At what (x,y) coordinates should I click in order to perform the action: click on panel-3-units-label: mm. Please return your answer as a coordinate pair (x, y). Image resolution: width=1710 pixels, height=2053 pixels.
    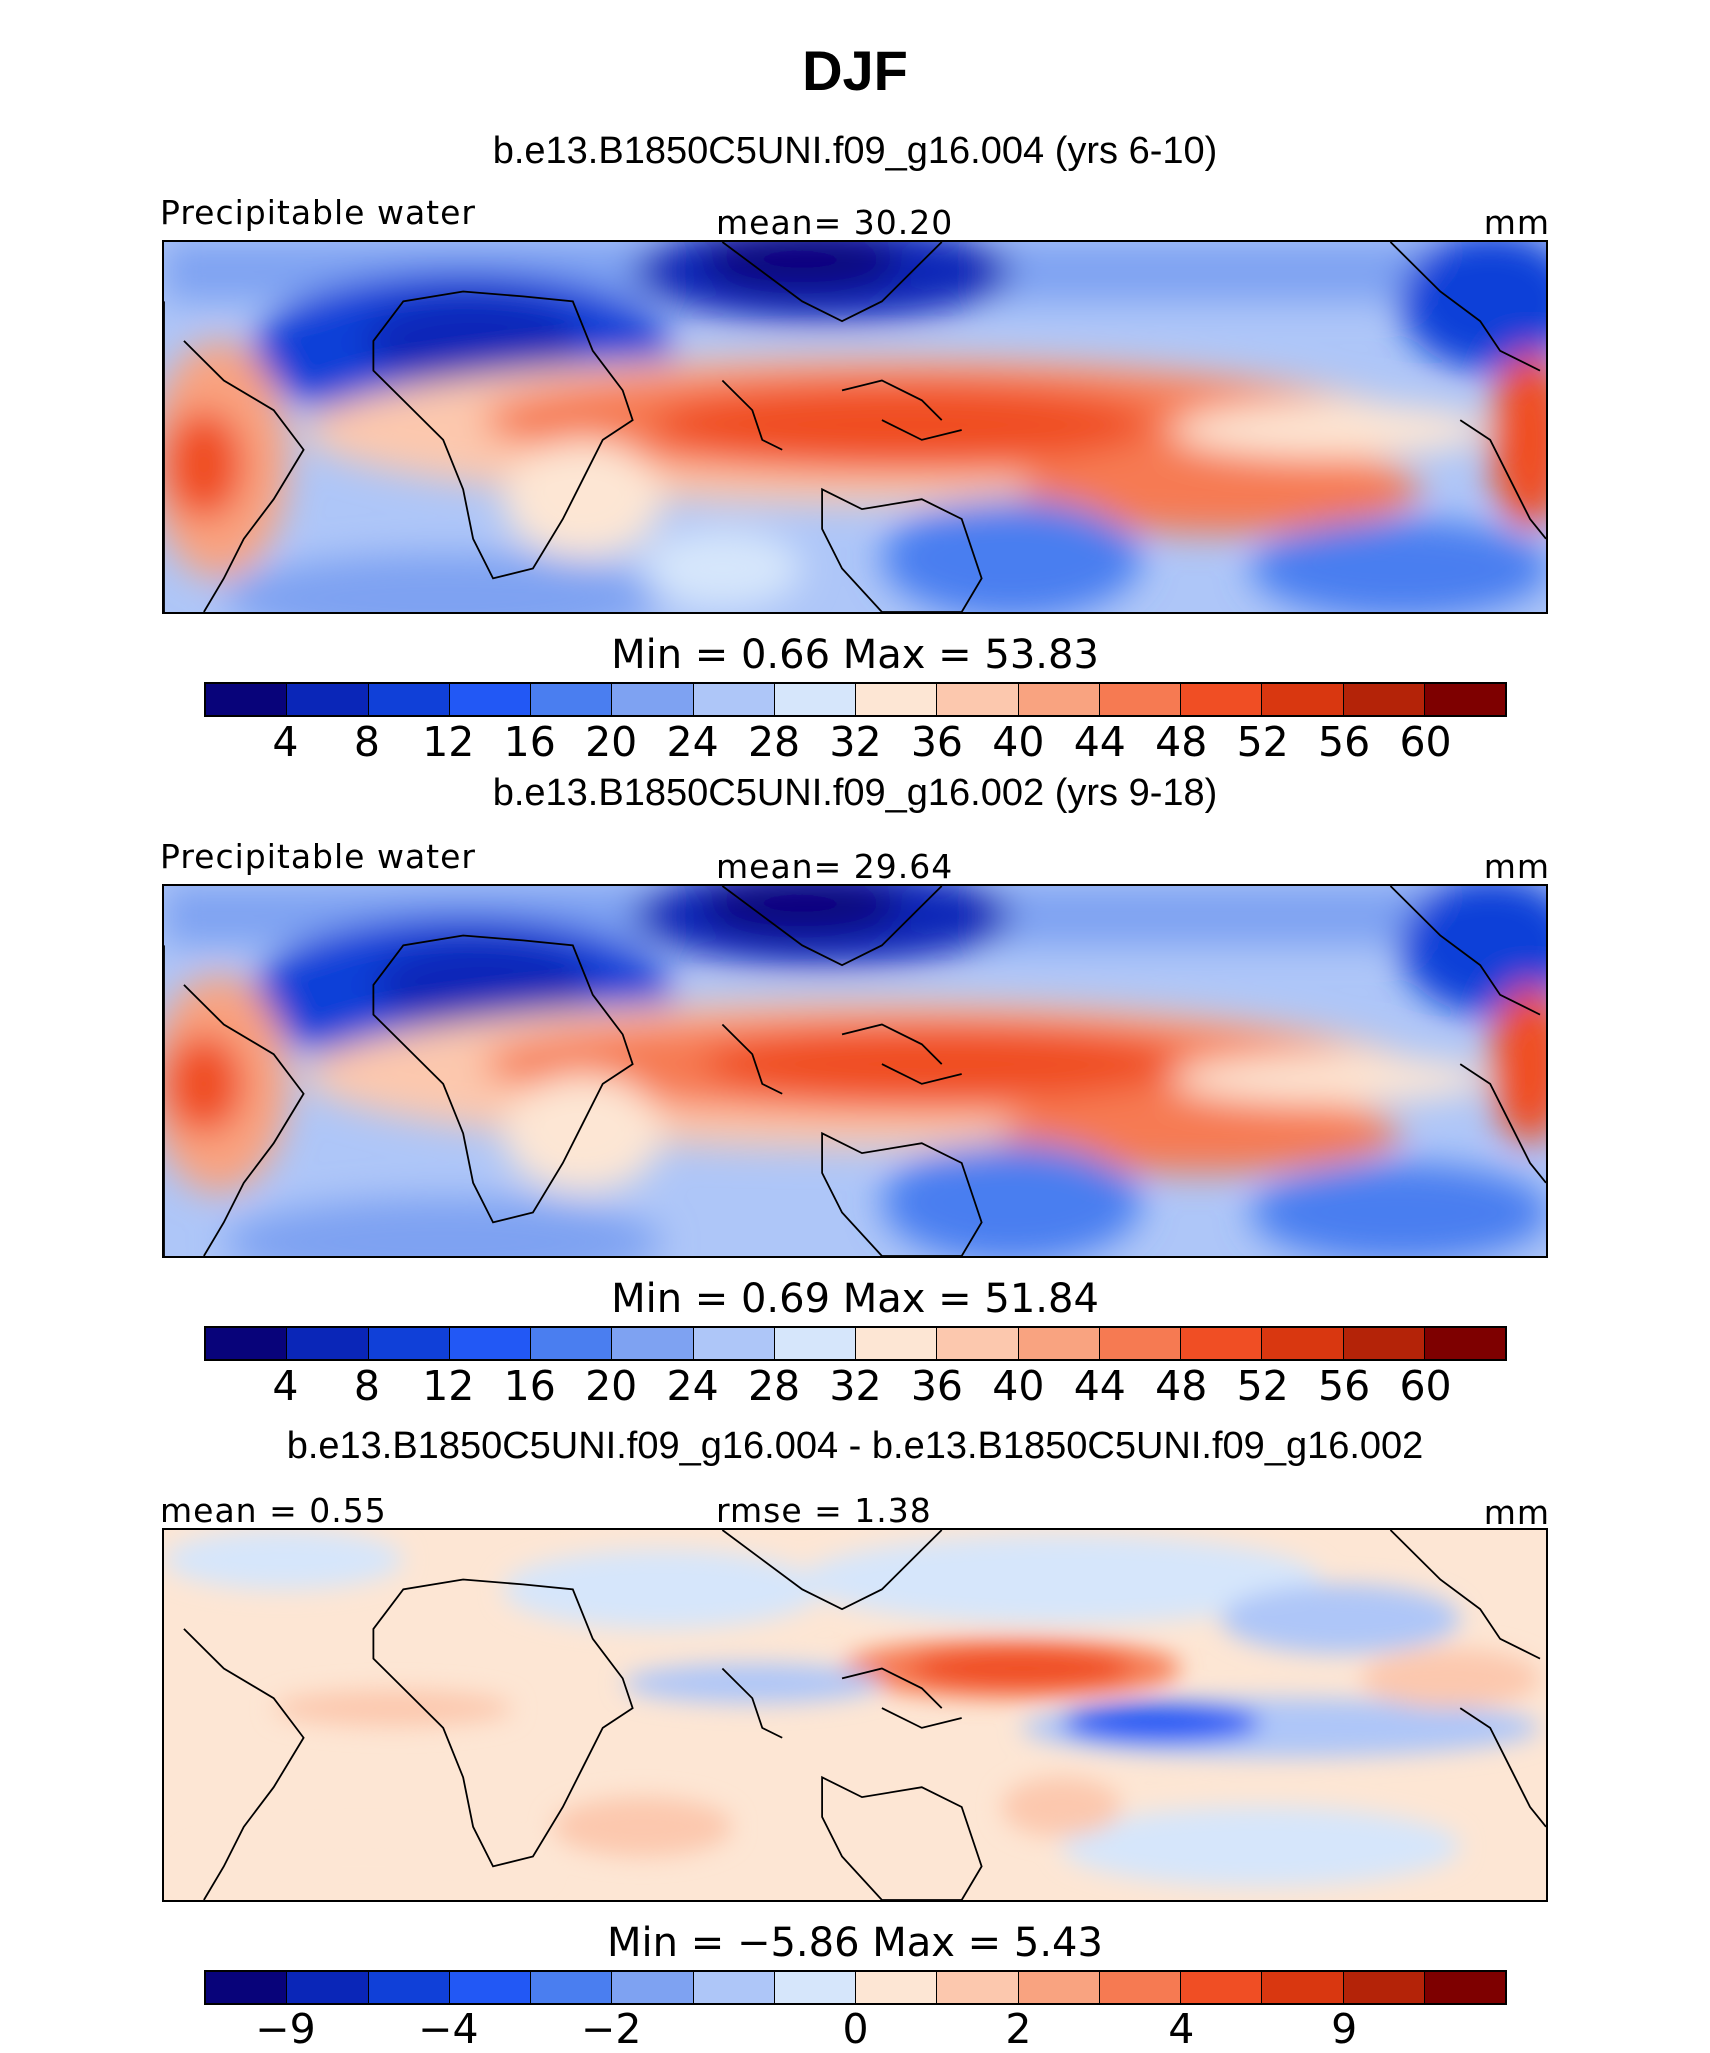
    Looking at the image, I should click on (1516, 1512).